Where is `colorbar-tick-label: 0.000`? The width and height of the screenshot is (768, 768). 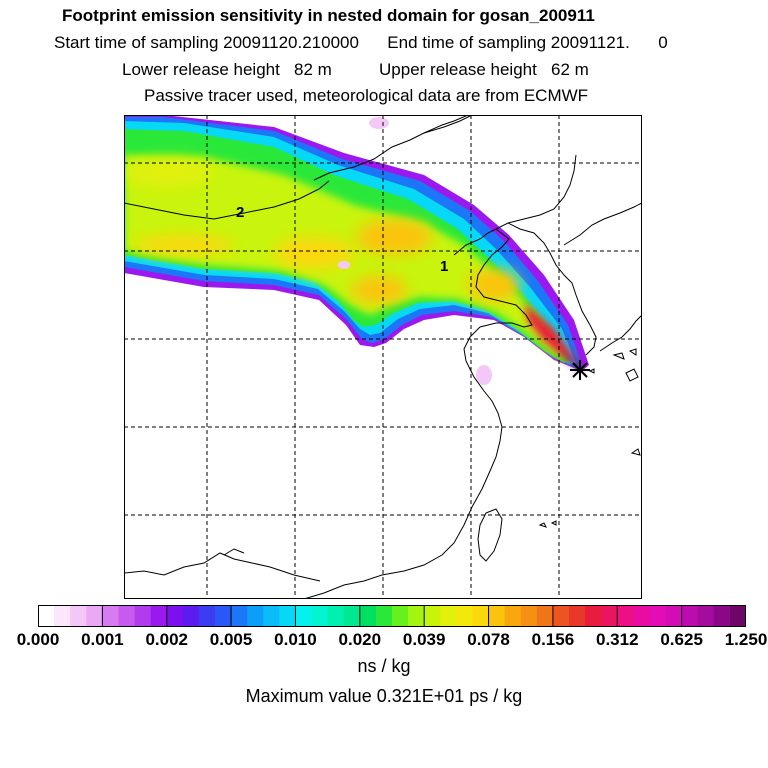
colorbar-tick-label: 0.000 is located at coordinates (38, 639).